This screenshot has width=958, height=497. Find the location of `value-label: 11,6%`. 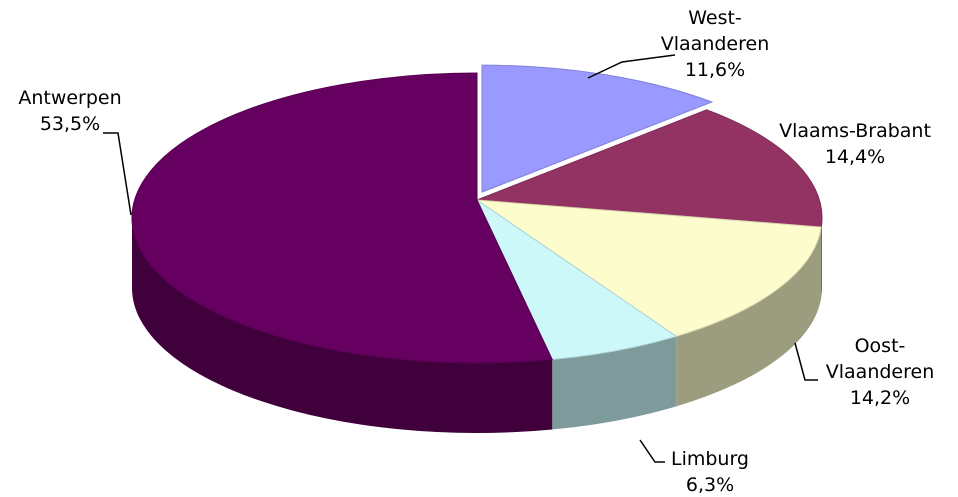

value-label: 11,6% is located at coordinates (715, 70).